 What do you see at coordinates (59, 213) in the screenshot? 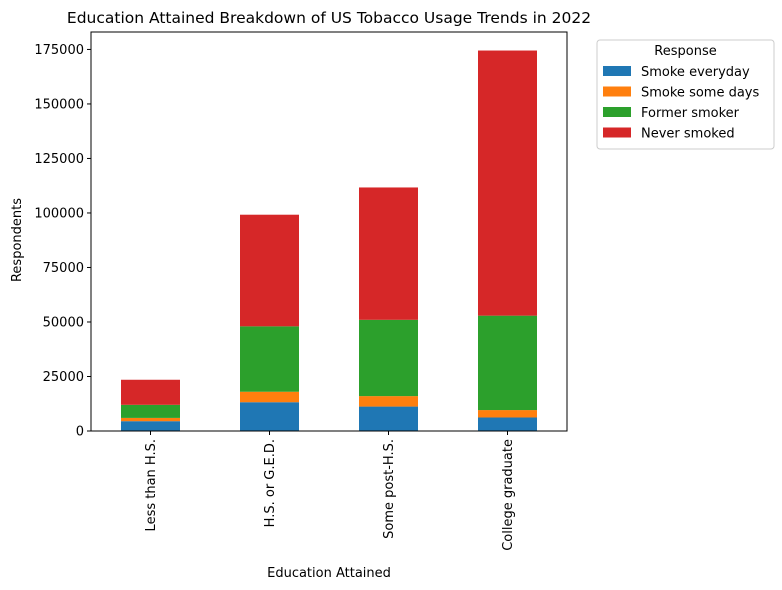
I see `y-tick-label-5: 100000` at bounding box center [59, 213].